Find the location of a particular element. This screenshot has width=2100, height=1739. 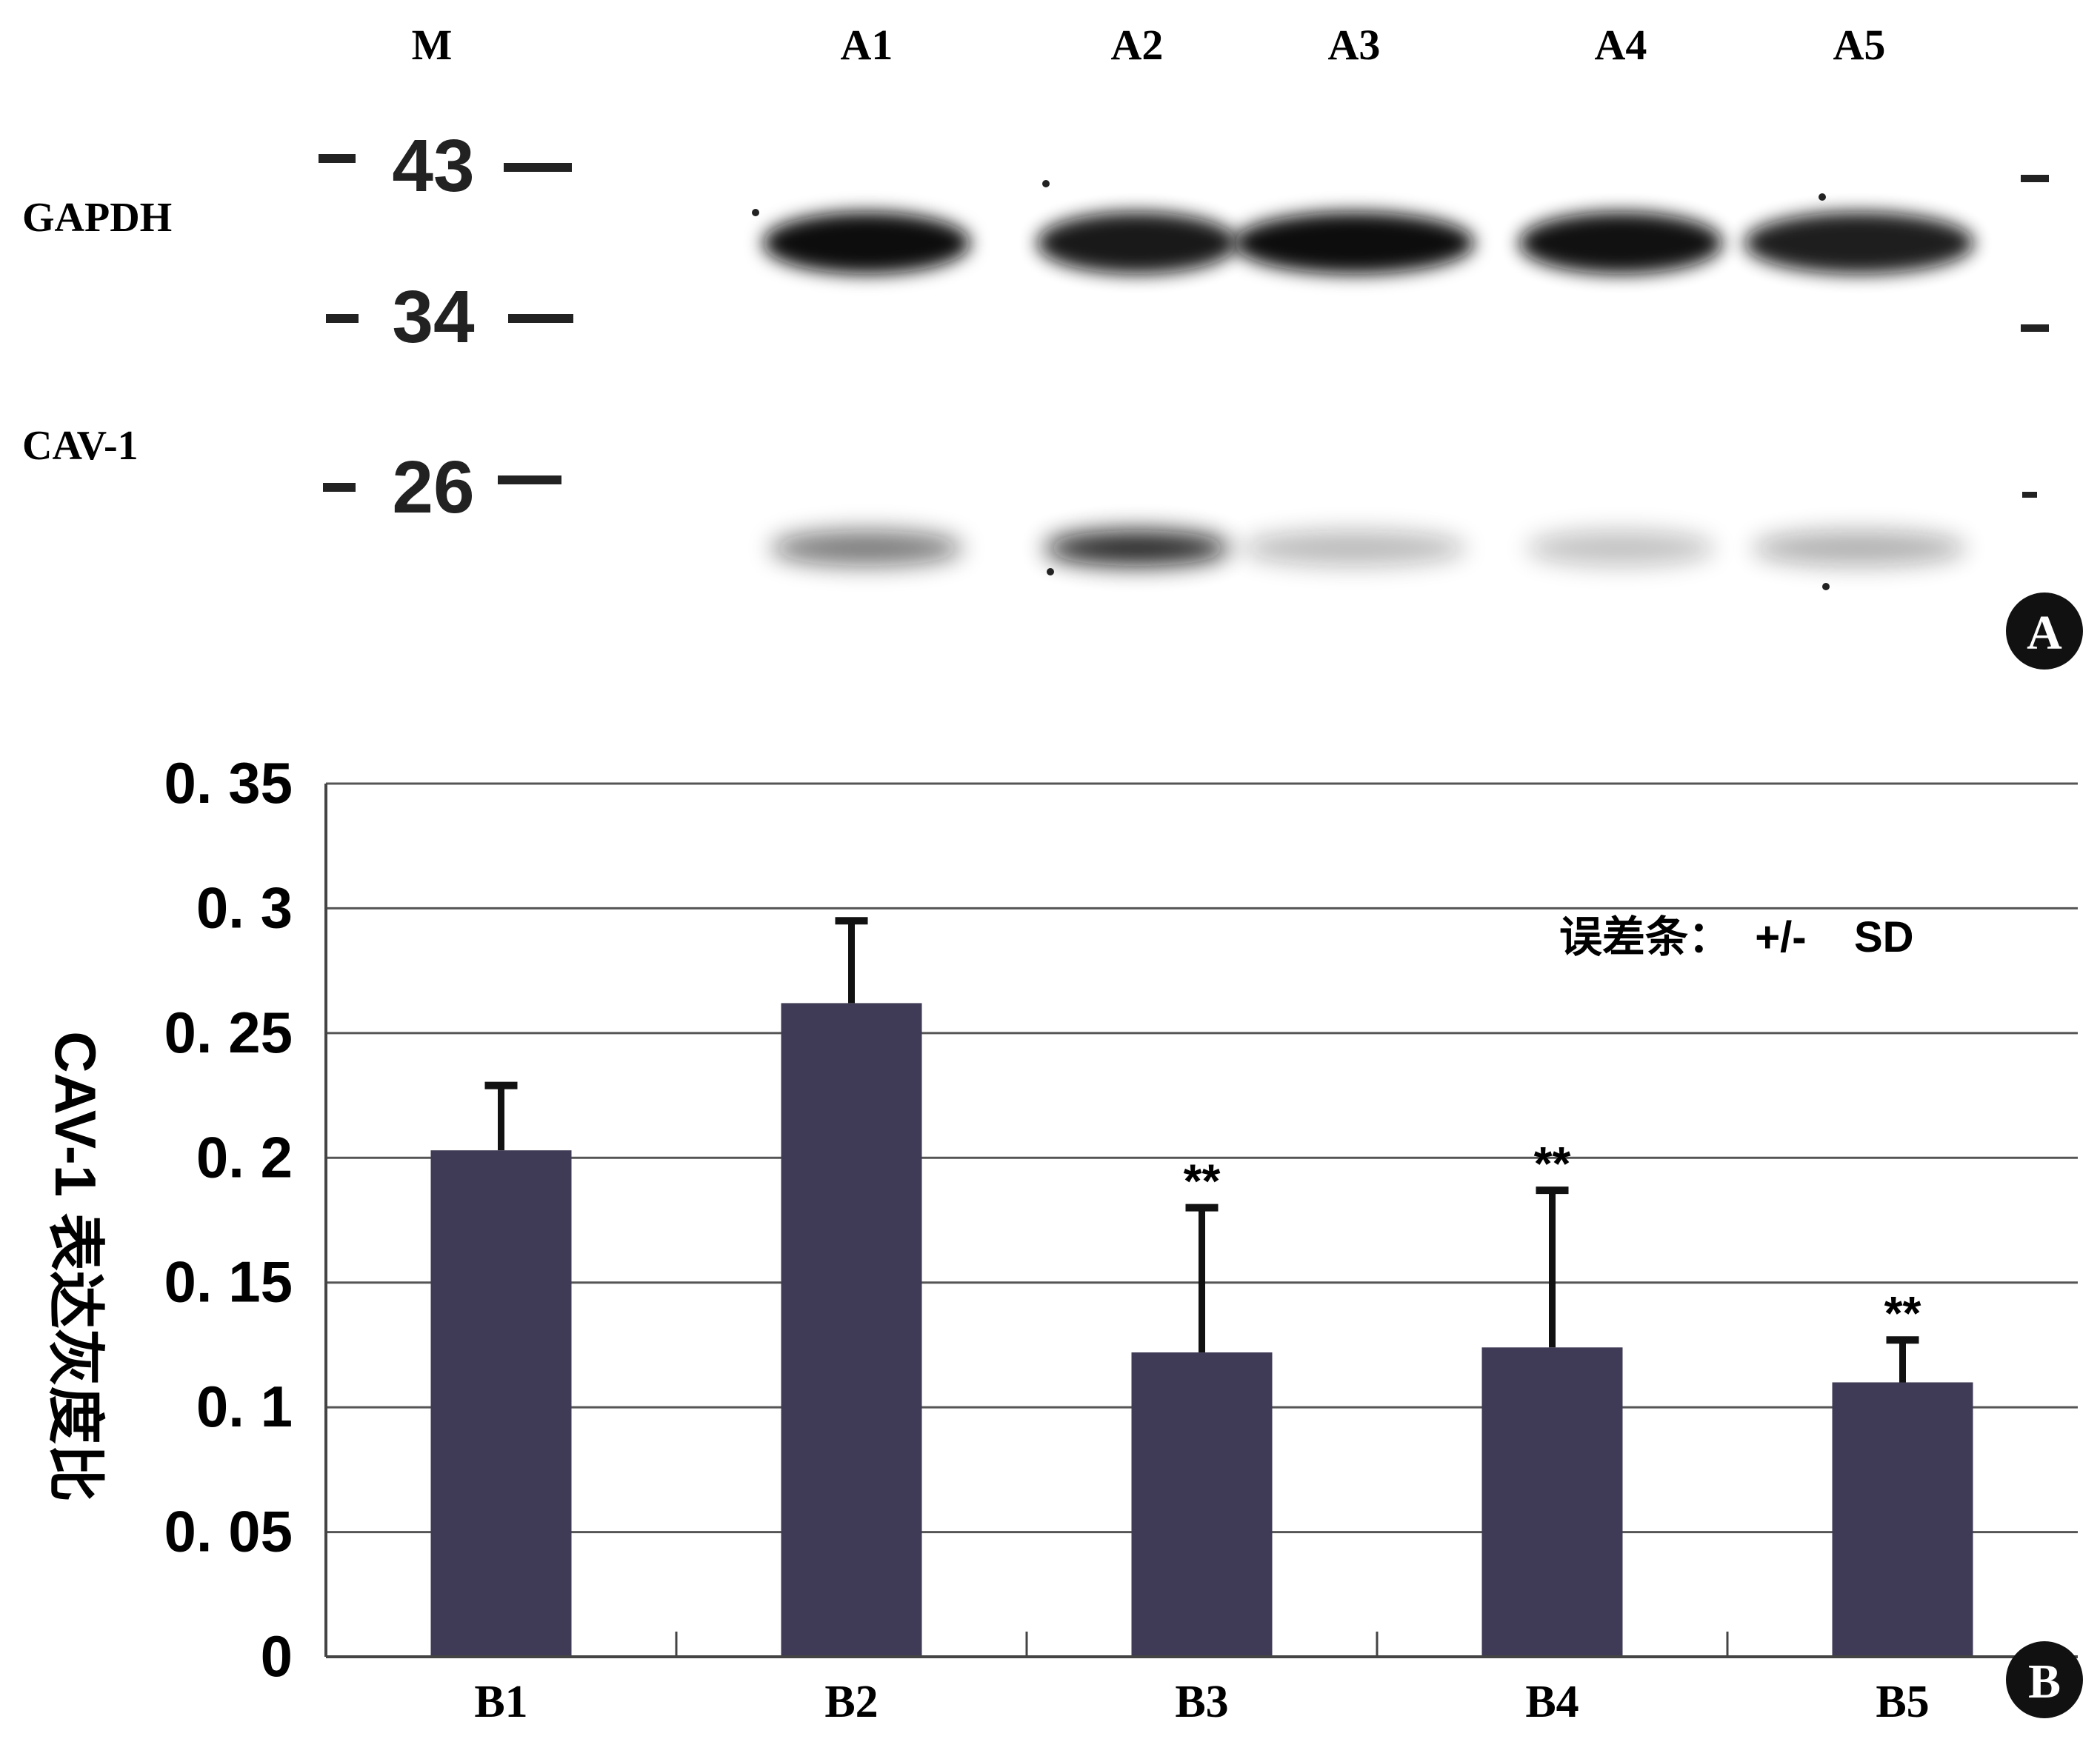

x-tick-label-b3: B3 is located at coordinates (1201, 1702).